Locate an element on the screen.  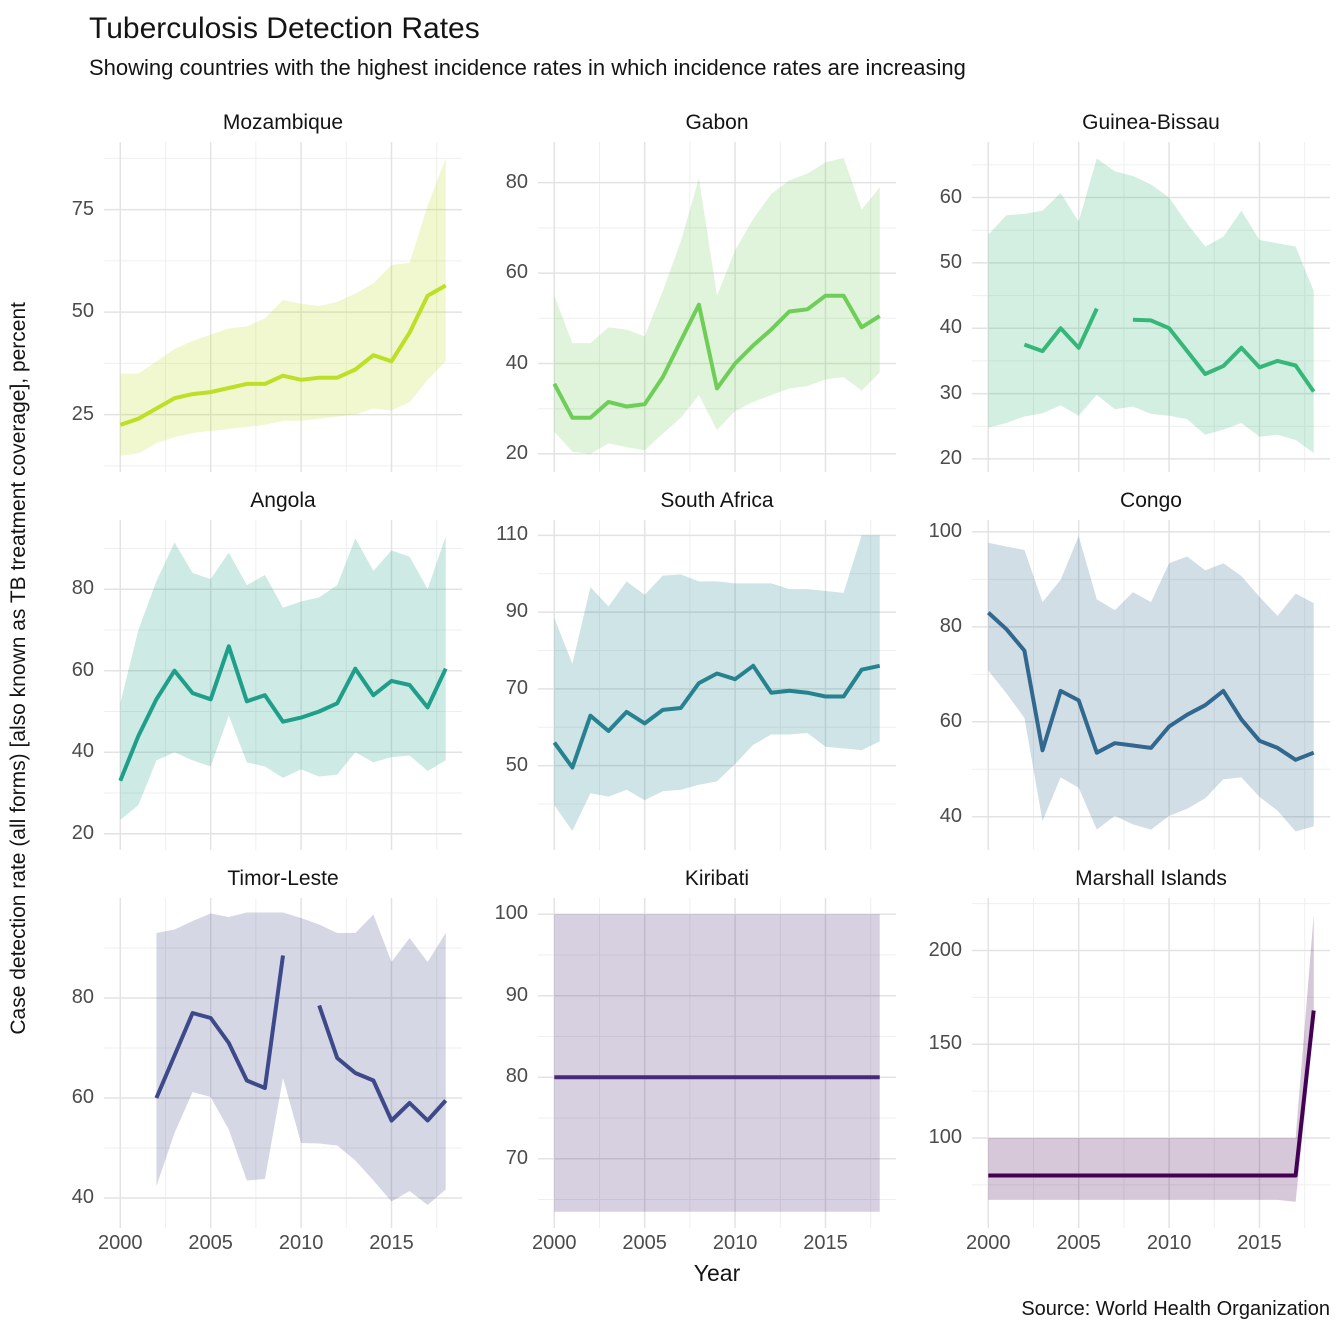
facet-title: Congo is located at coordinates (1151, 500).